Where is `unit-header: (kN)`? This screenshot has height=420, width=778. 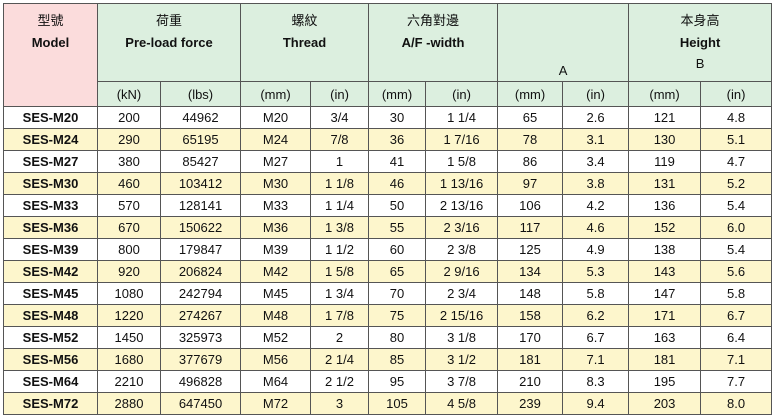
unit-header: (kN) is located at coordinates (129, 94).